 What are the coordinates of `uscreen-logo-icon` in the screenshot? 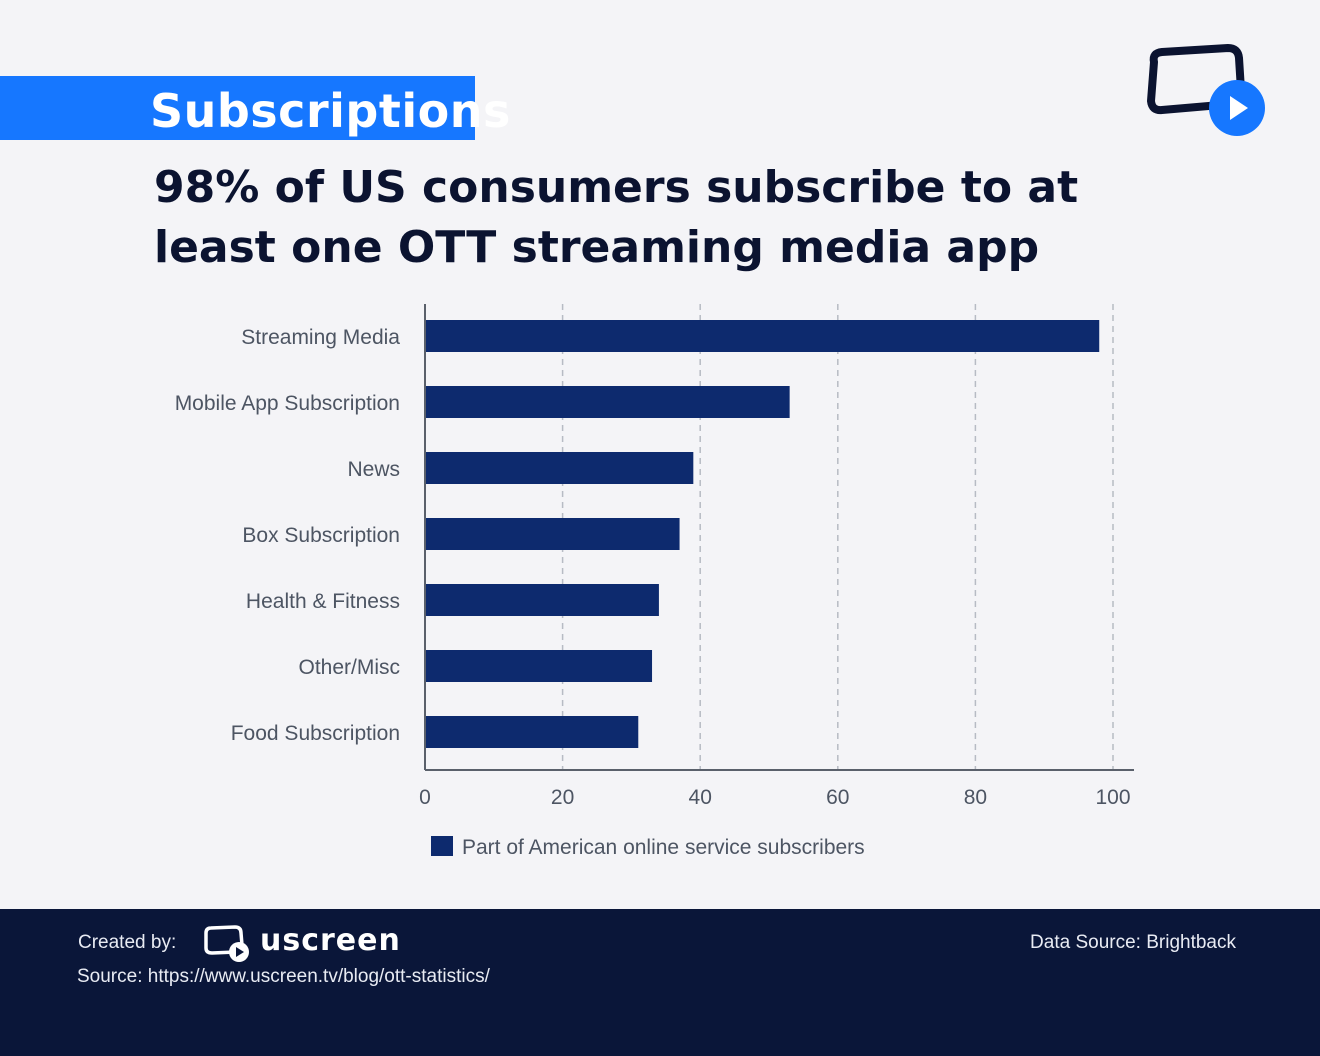 It's located at (226, 943).